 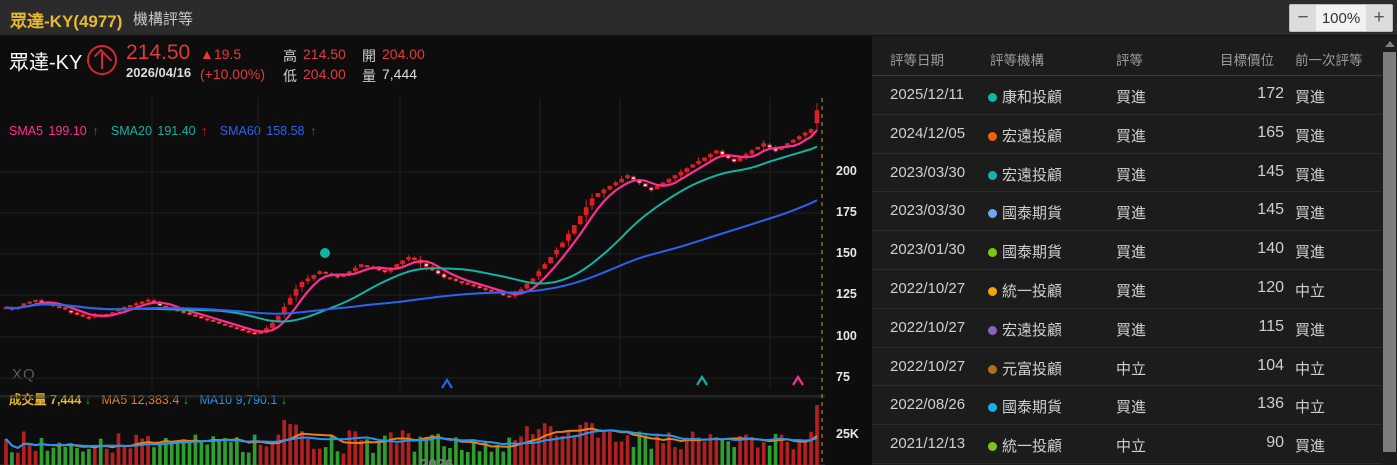 I want to click on cell-rating: 中立, so click(x=1131, y=369).